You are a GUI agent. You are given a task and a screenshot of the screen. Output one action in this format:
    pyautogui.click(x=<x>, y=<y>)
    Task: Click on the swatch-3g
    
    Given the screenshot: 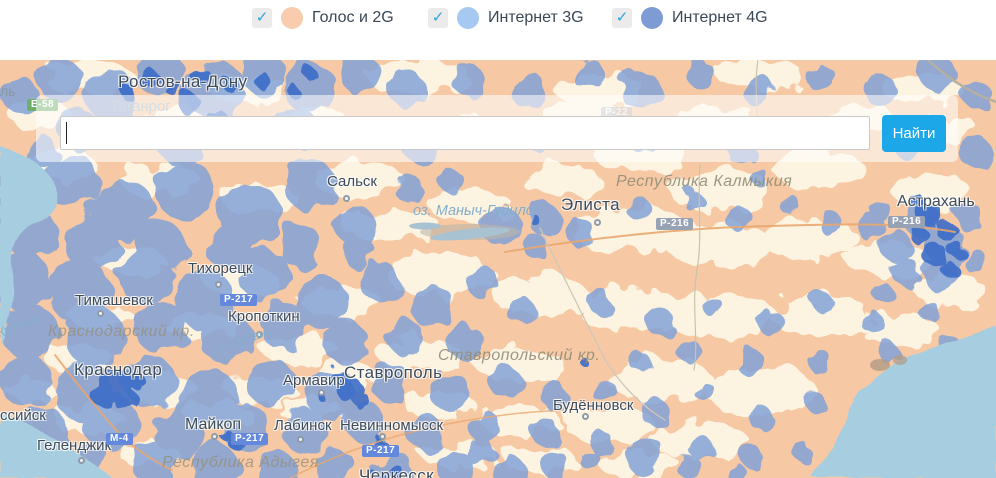 What is the action you would take?
    pyautogui.click(x=468, y=18)
    